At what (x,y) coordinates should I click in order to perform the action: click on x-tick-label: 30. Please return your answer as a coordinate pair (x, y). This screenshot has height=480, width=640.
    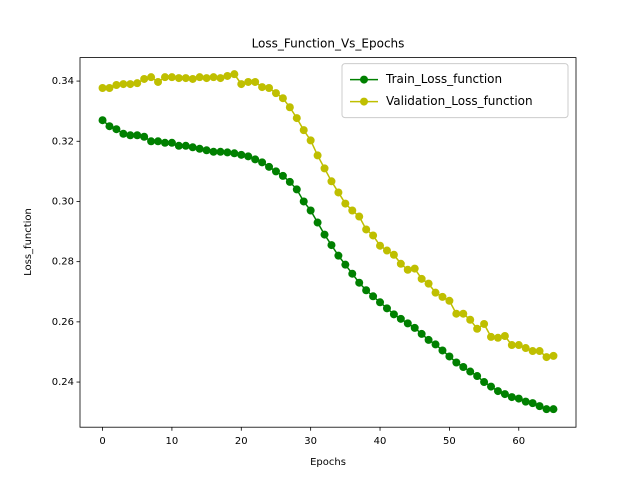
    Looking at the image, I should click on (310, 441).